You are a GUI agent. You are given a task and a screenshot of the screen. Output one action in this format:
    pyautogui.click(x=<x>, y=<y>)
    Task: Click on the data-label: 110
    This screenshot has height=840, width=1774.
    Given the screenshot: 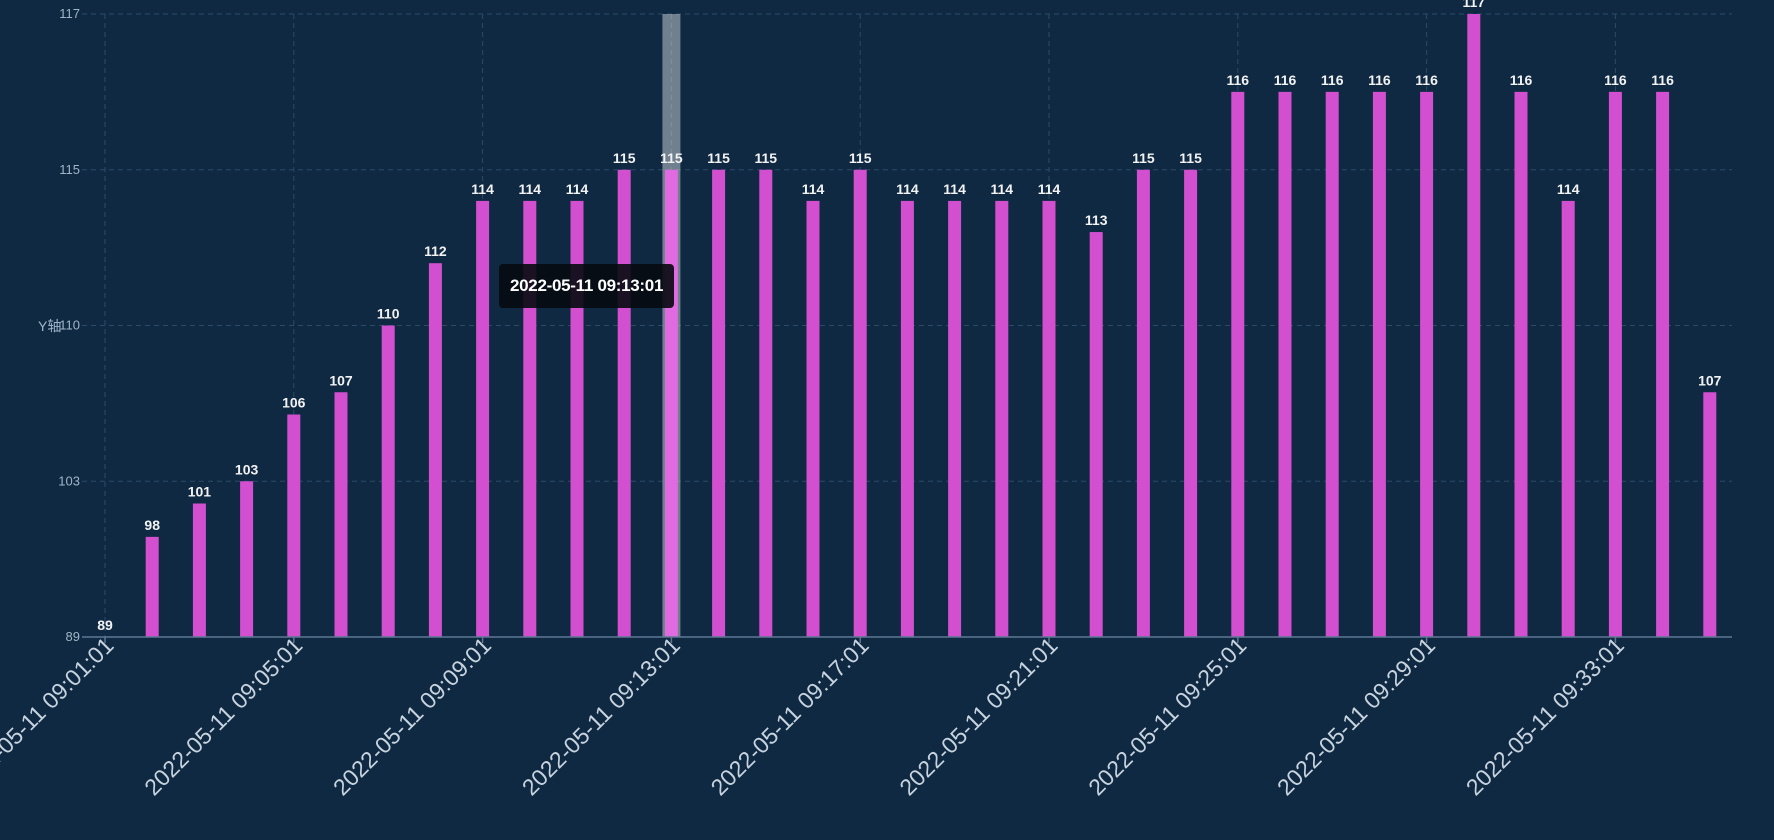 What is the action you would take?
    pyautogui.click(x=388, y=314)
    